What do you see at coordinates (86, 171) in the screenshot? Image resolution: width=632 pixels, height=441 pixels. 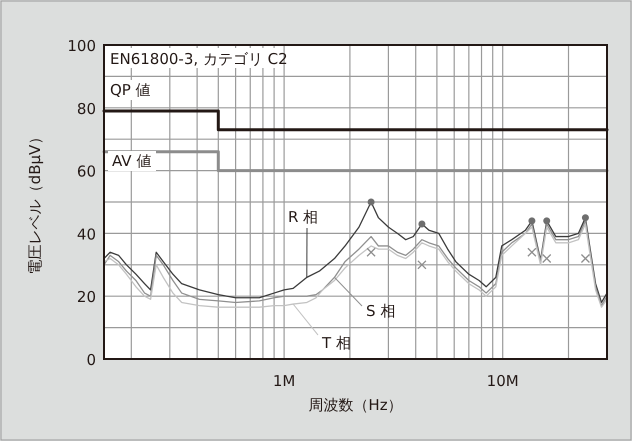 I see `y-tick-label: 60` at bounding box center [86, 171].